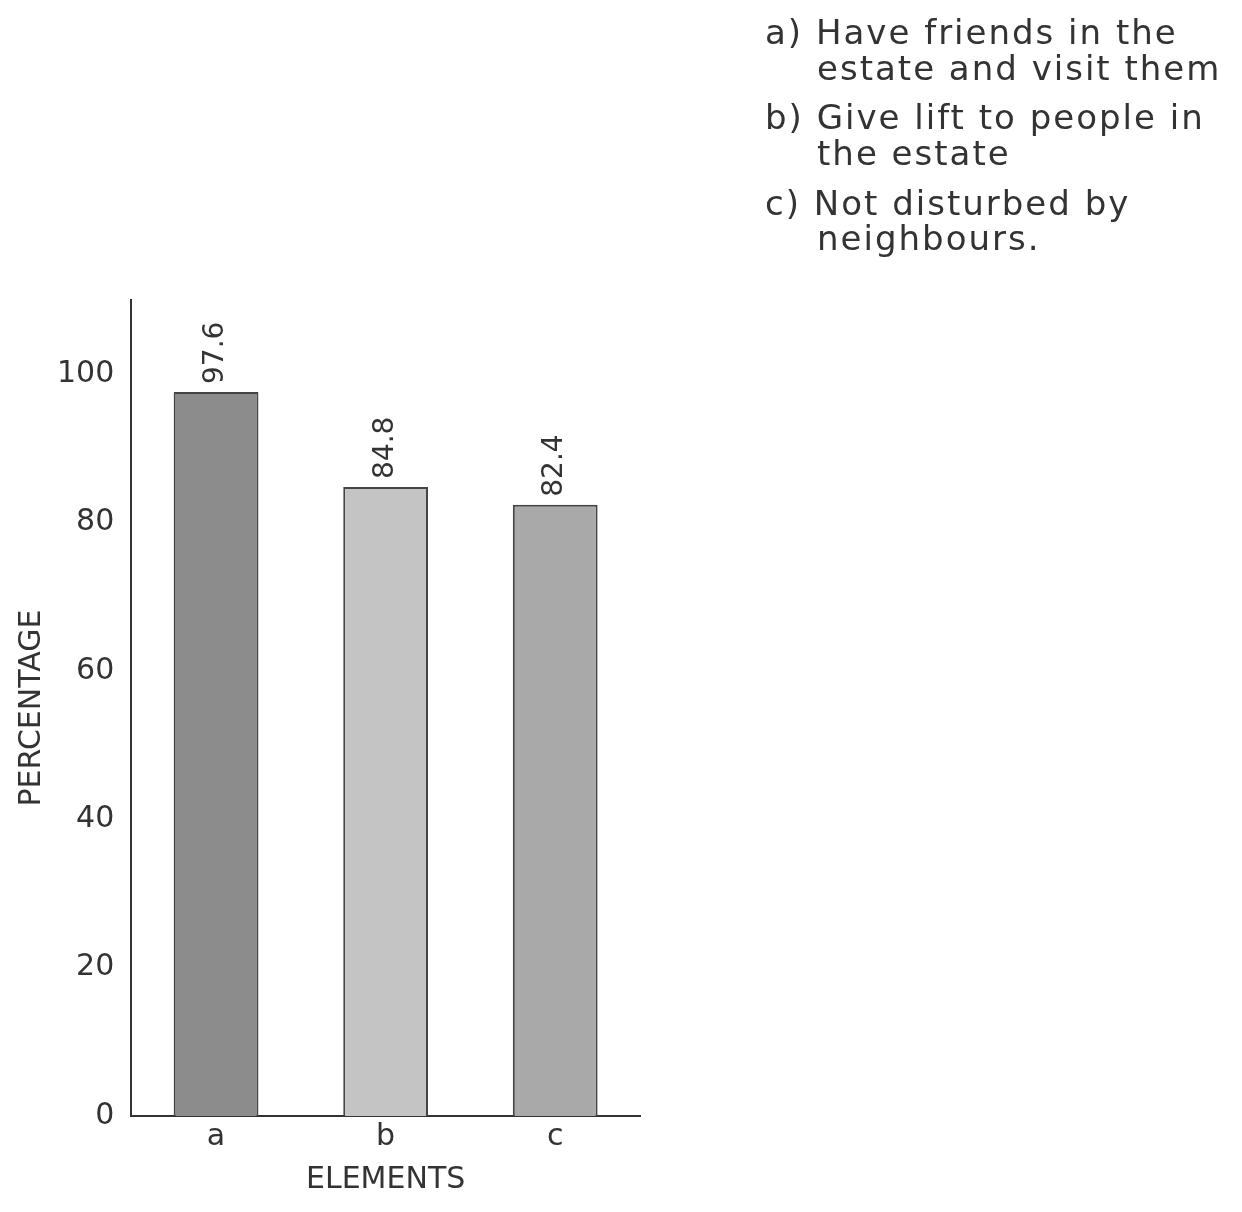 This screenshot has width=1242, height=1212. I want to click on y-tick-label: 0, so click(105, 1113).